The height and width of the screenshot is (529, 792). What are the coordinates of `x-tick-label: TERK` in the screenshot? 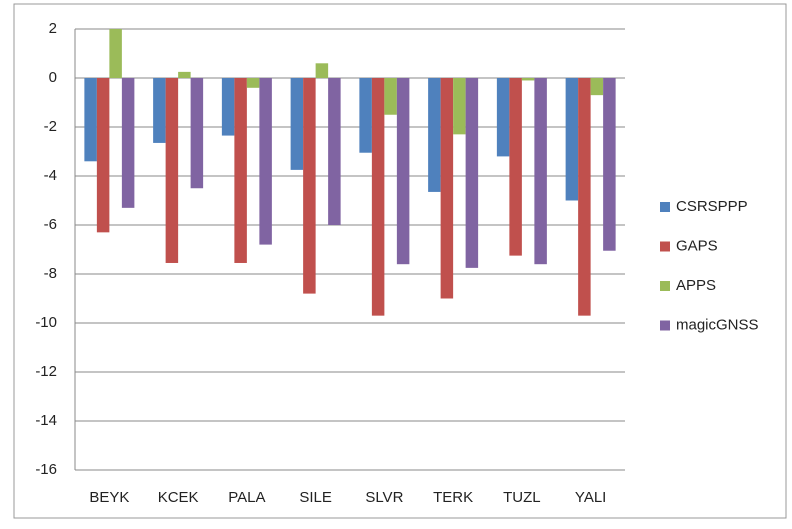 It's located at (453, 497).